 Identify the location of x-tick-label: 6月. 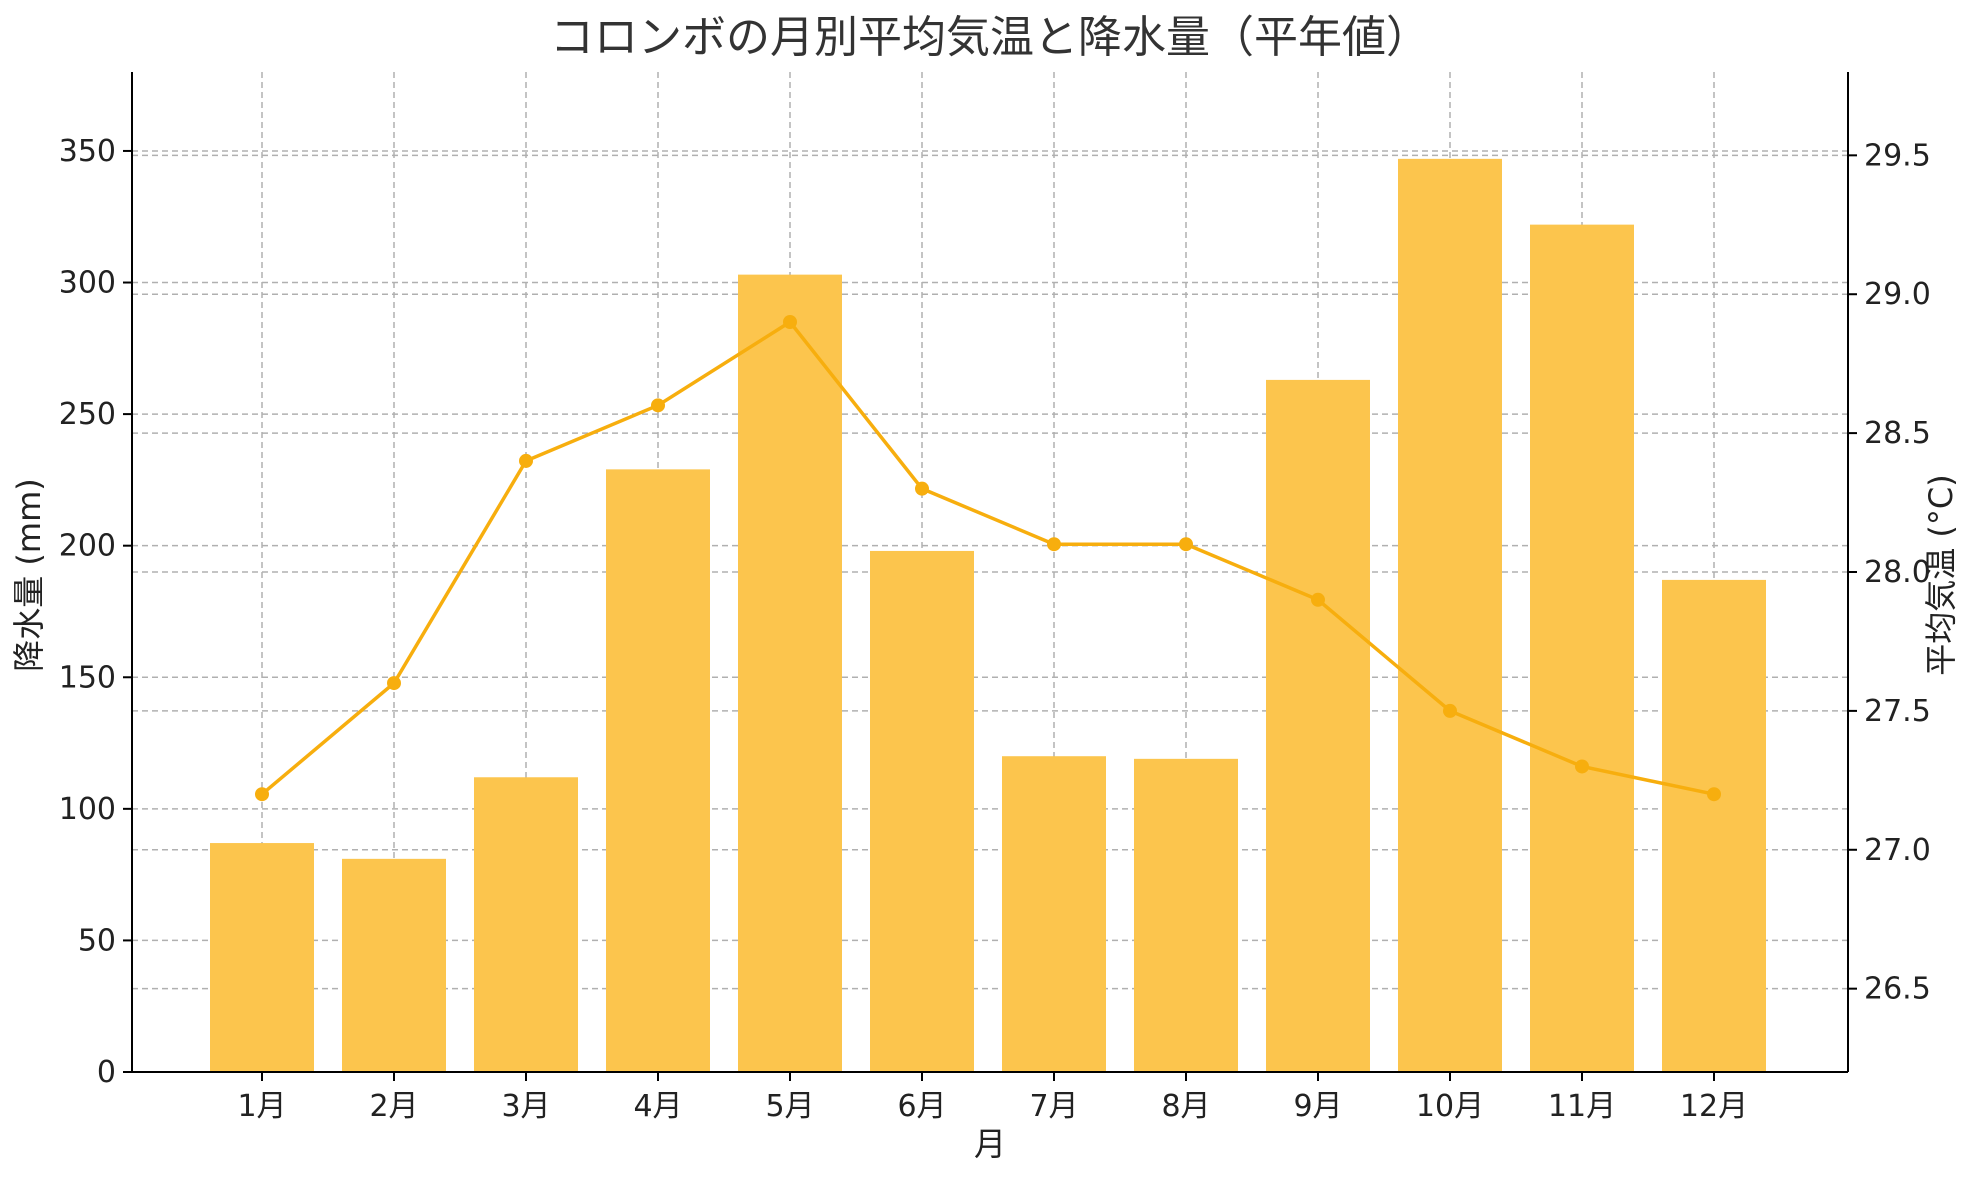
(921, 1106).